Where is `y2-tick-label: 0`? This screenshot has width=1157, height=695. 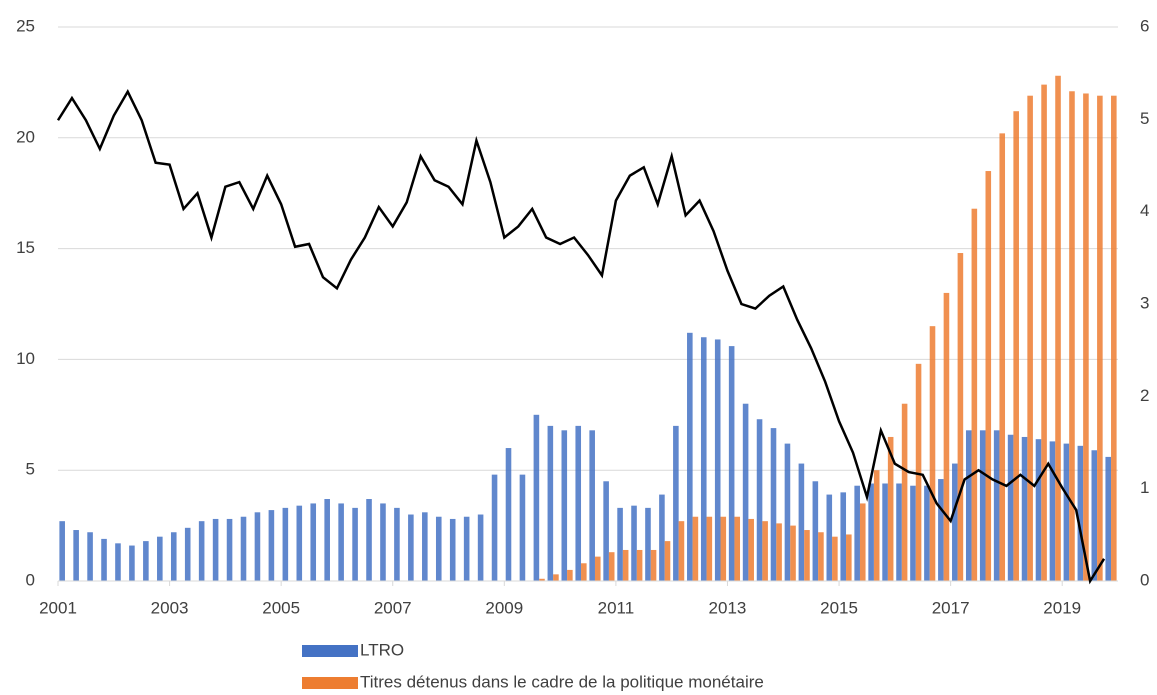 y2-tick-label: 0 is located at coordinates (1144, 579).